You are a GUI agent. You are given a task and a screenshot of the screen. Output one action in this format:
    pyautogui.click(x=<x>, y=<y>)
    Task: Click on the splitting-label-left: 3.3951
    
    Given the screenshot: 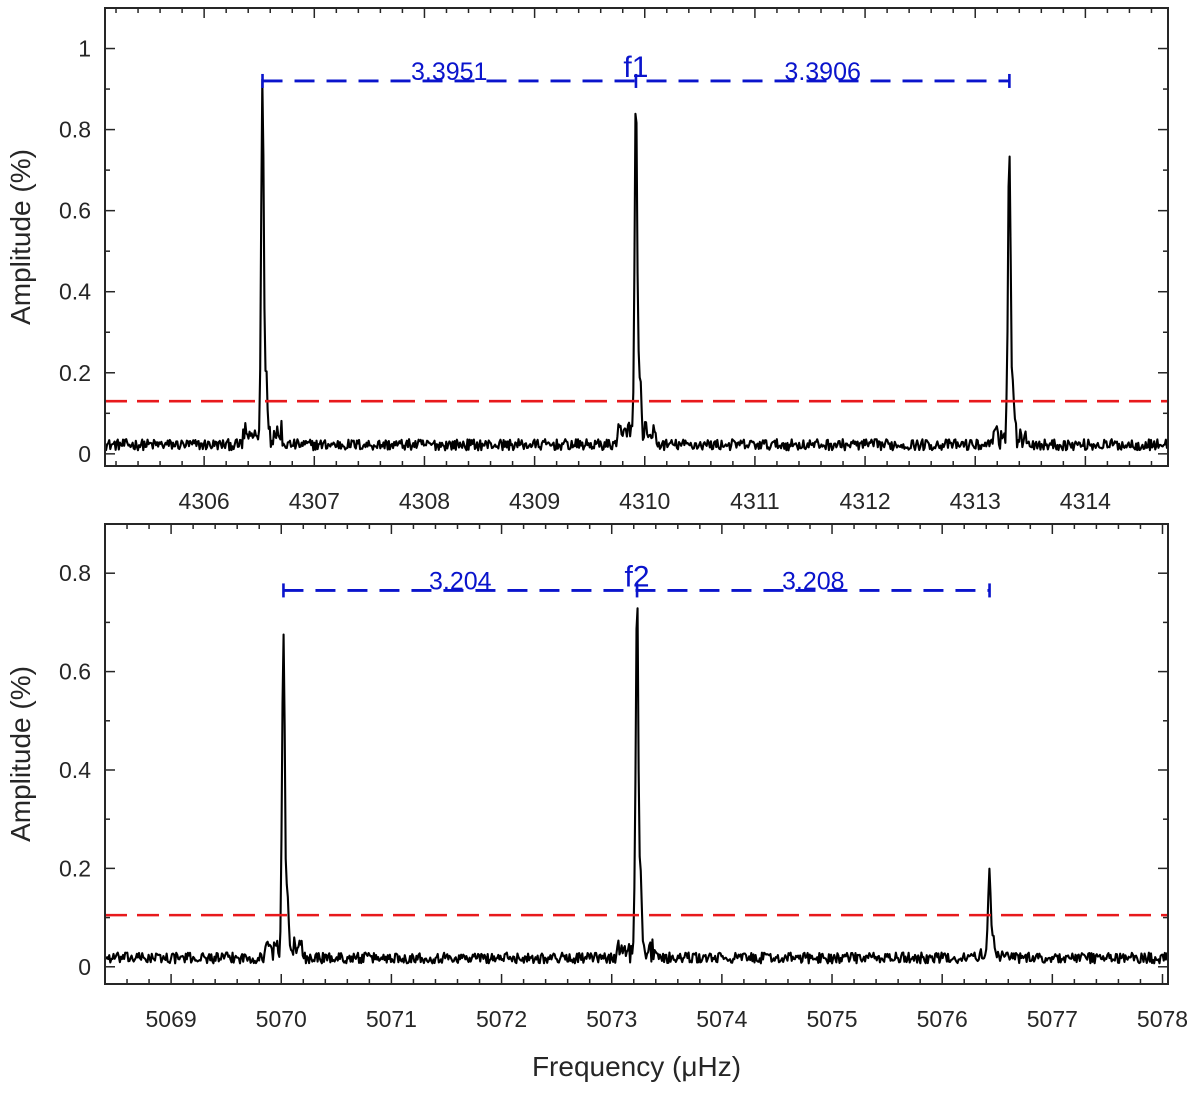 What is the action you would take?
    pyautogui.click(x=449, y=72)
    